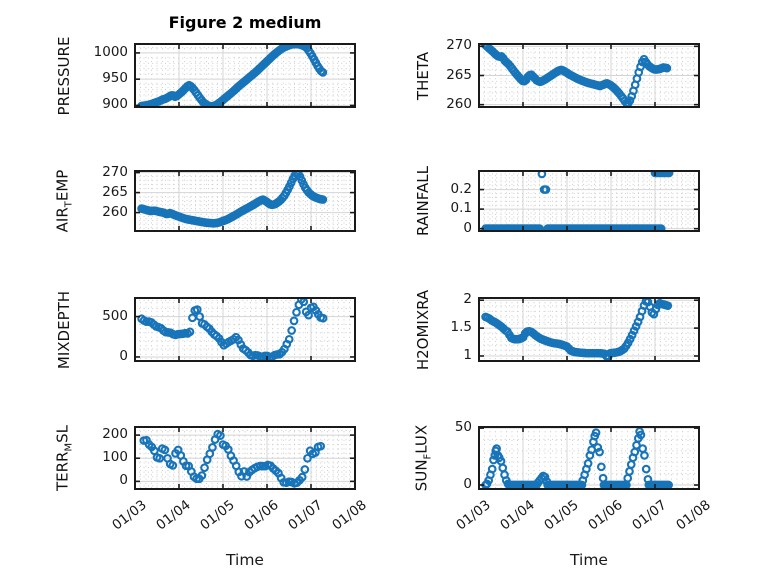  What do you see at coordinates (428, 456) in the screenshot?
I see `y-axis-label-subscript: F` at bounding box center [428, 456].